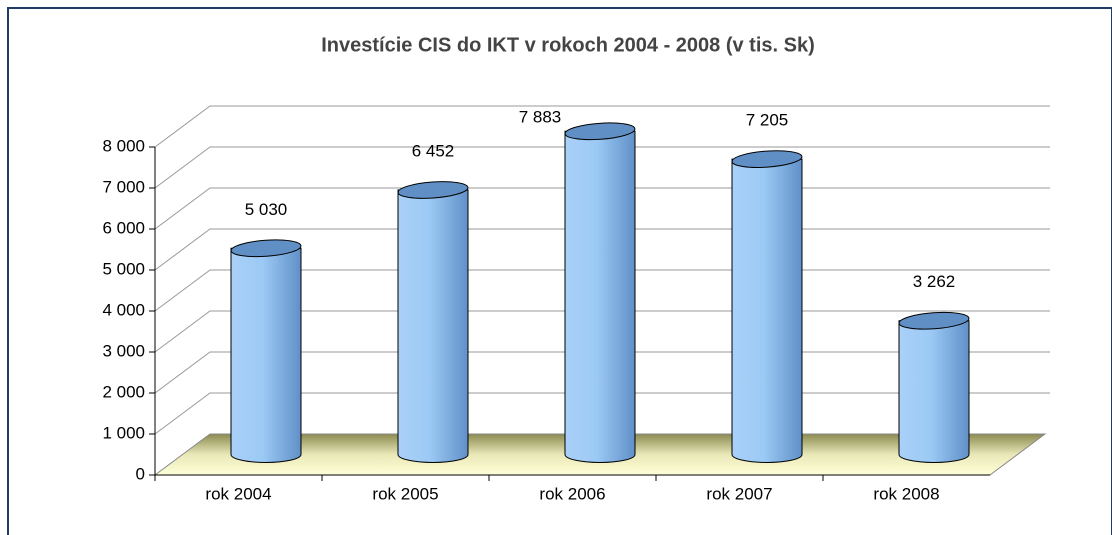  What do you see at coordinates (123, 432) in the screenshot?
I see `y-tick-label: 1 000` at bounding box center [123, 432].